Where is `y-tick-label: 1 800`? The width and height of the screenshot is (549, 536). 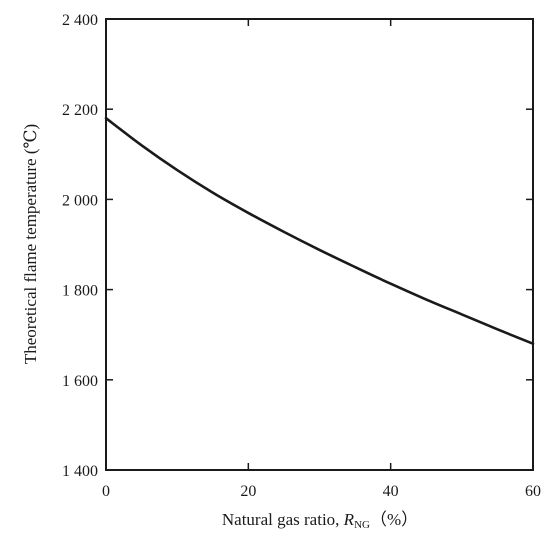 y-tick-label: 1 800 is located at coordinates (80, 291).